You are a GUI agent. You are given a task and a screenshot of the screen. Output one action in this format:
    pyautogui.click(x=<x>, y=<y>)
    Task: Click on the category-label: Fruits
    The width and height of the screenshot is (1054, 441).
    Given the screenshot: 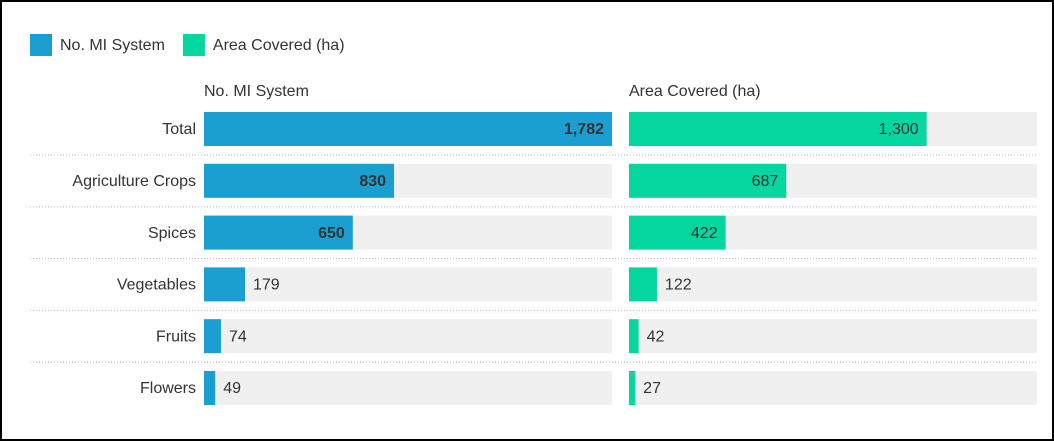 What is the action you would take?
    pyautogui.click(x=176, y=336)
    